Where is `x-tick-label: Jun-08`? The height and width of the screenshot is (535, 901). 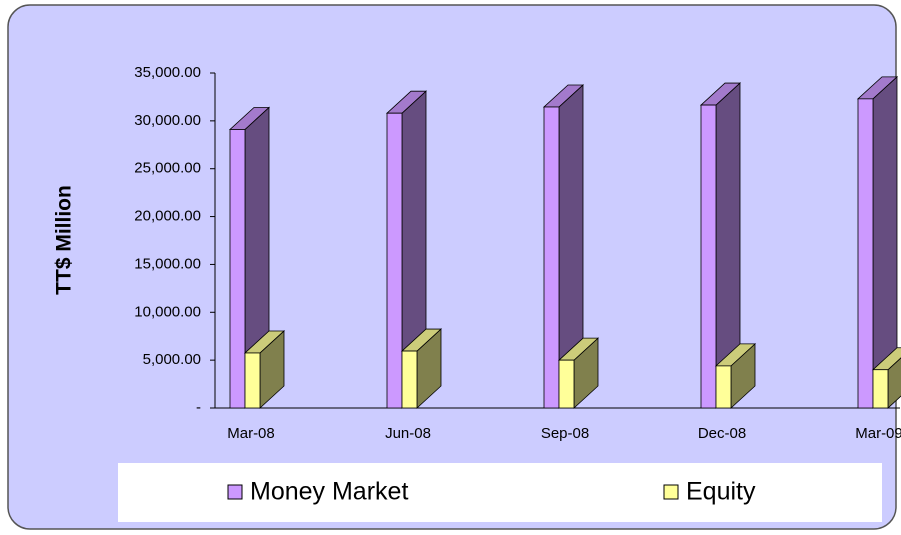 x-tick-label: Jun-08 is located at coordinates (408, 433).